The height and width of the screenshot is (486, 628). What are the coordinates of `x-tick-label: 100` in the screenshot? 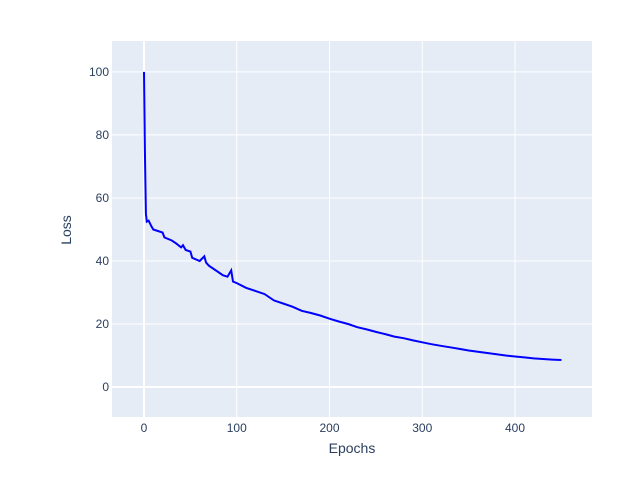 It's located at (237, 428).